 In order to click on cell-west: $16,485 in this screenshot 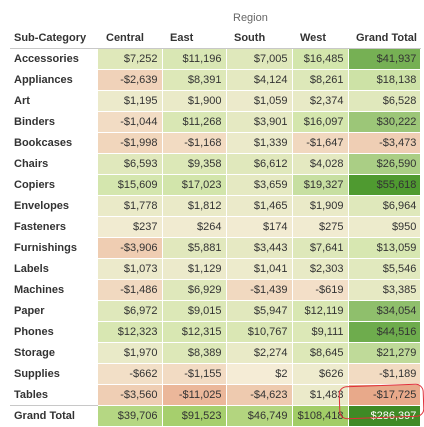, I will do `click(320, 59)`.